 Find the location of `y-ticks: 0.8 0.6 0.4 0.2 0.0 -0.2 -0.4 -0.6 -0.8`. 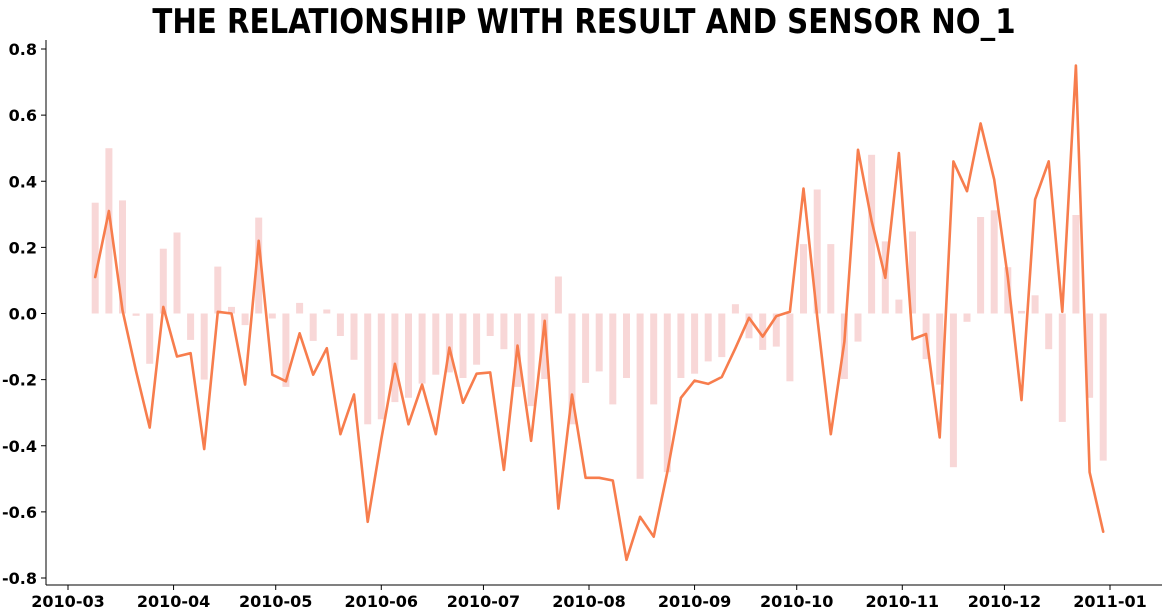

y-ticks: 0.8 0.6 0.4 0.2 0.0 -0.2 -0.4 -0.6 -0.8 is located at coordinates (24, 314).